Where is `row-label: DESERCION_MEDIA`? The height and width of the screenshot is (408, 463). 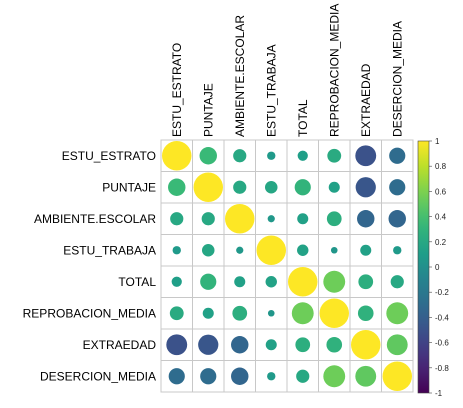
row-label: DESERCION_MEDIA is located at coordinates (98, 376).